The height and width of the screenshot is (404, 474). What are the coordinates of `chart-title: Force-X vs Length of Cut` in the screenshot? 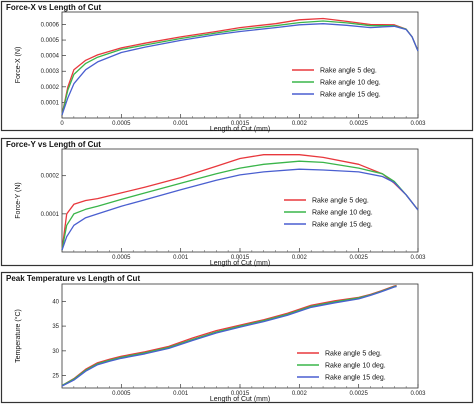 It's located at (53, 7).